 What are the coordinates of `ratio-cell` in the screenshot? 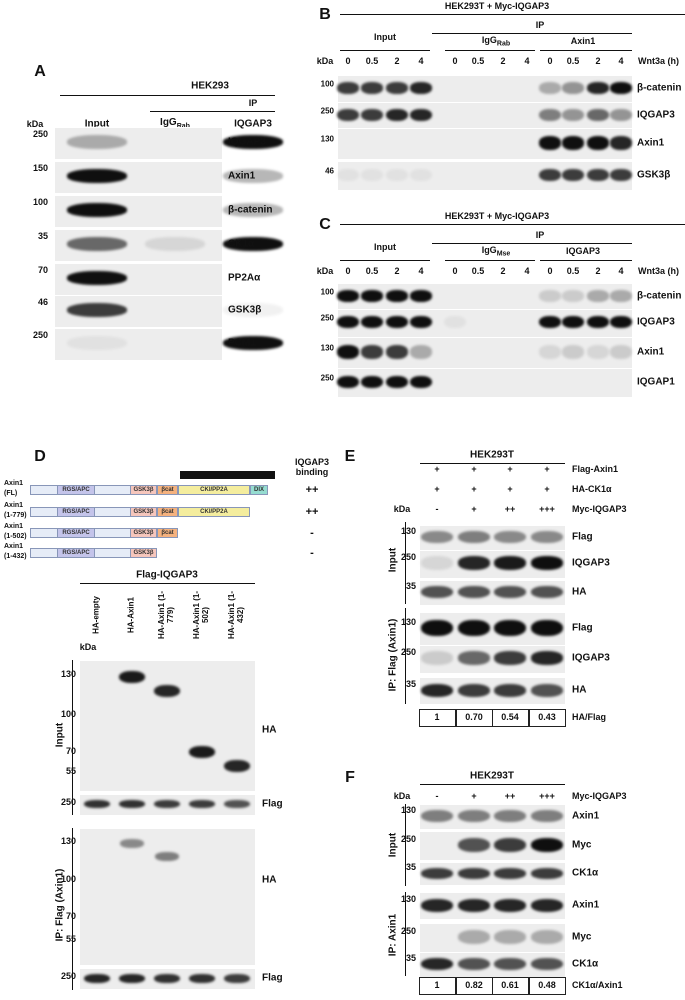 It's located at (510, 718).